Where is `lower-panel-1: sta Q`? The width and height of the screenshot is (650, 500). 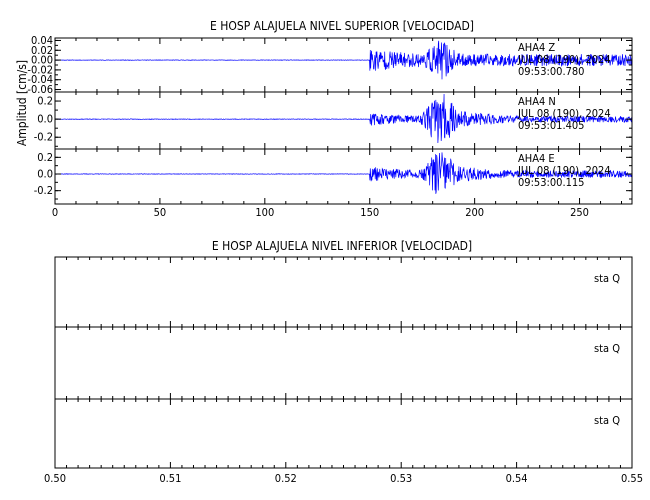 lower-panel-1: sta Q is located at coordinates (343, 292).